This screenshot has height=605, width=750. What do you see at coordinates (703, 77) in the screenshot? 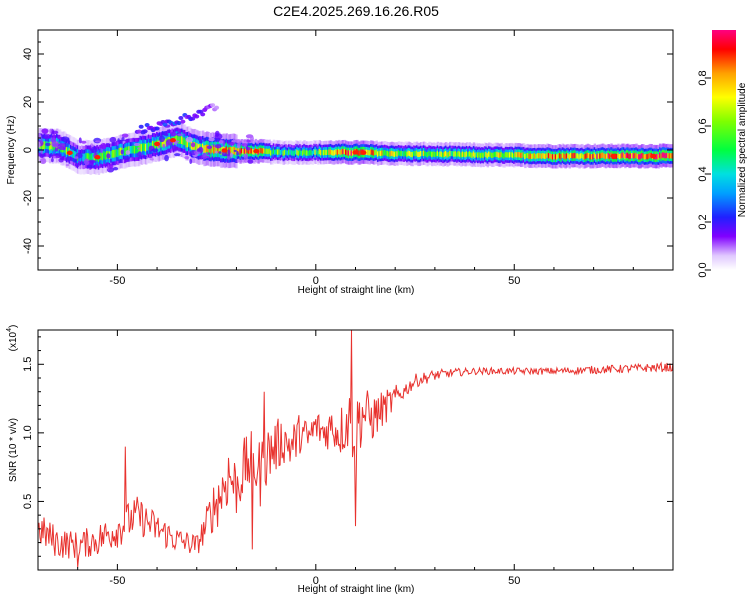
I see `colorbar-tick-label: 0.8` at bounding box center [703, 77].